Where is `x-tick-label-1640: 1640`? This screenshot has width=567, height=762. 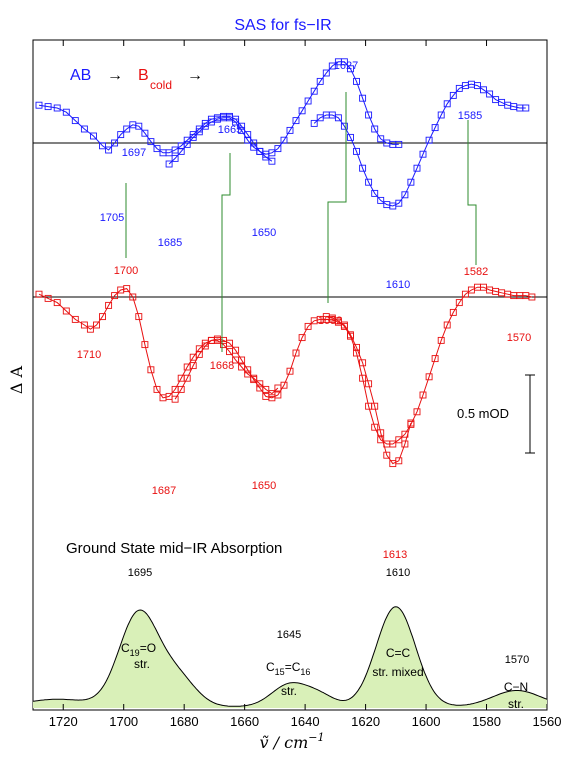 x-tick-label-1640: 1640 is located at coordinates (305, 721).